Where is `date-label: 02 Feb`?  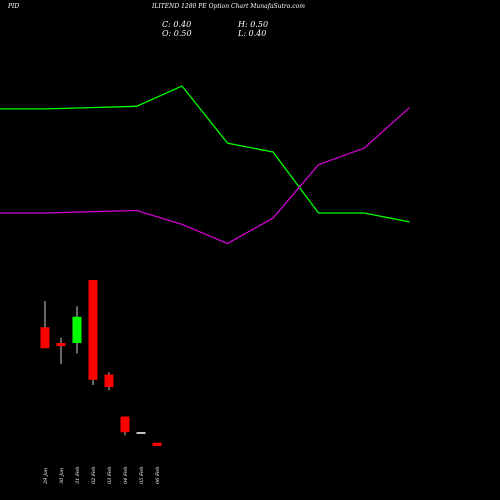
date-label: 02 Feb is located at coordinates (94, 475).